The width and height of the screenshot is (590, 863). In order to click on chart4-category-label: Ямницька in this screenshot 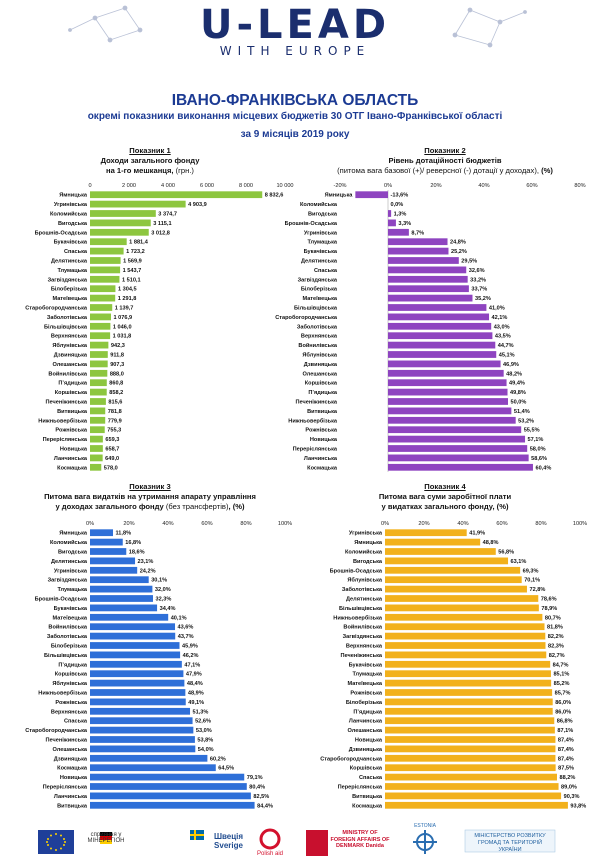, I will do `click(368, 543)`.